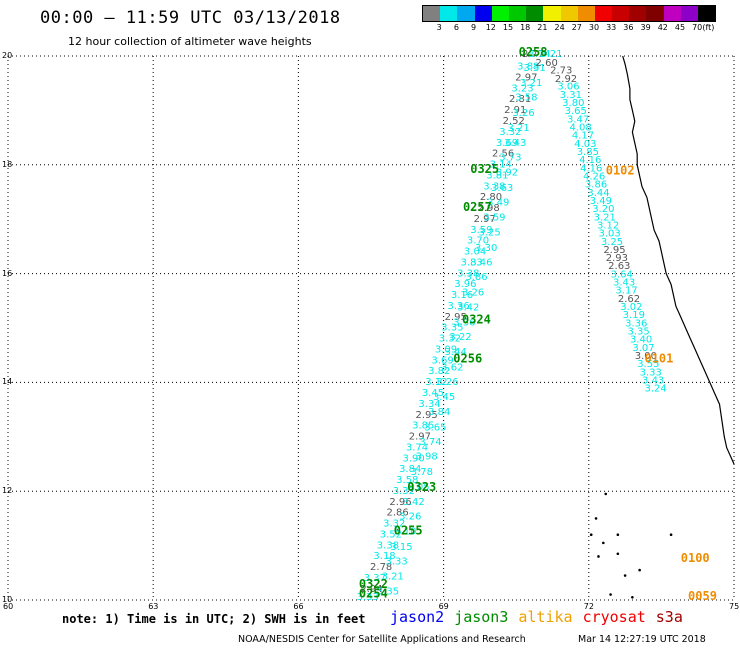 This screenshot has height=650, width=740. Describe the element at coordinates (611, 27) in the screenshot. I see `colorbar-label: 33` at that location.